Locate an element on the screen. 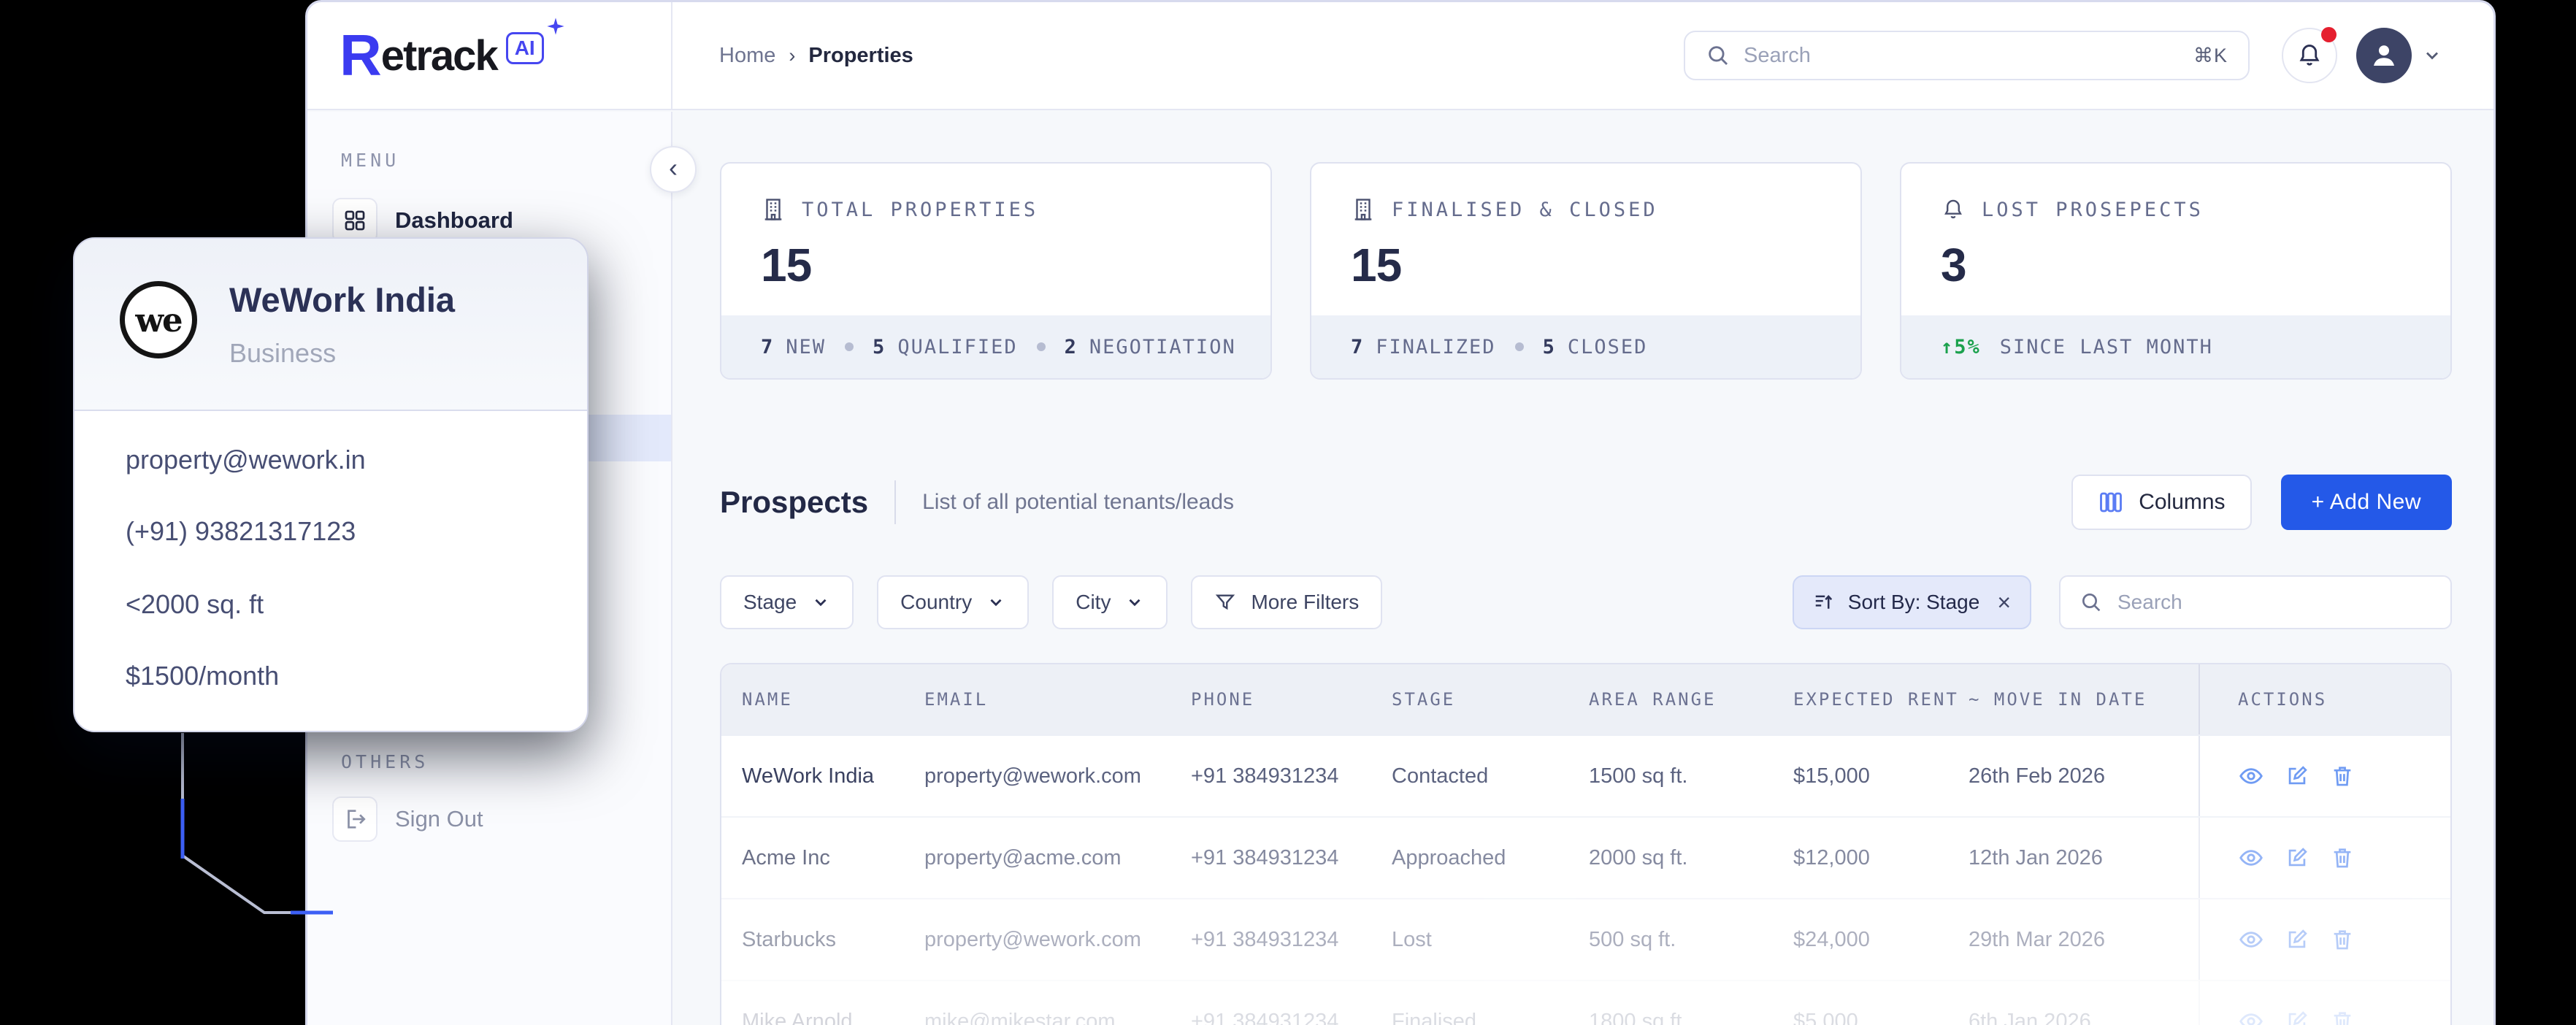 The image size is (2576, 1025). add-new-label: + Add New is located at coordinates (2366, 502).